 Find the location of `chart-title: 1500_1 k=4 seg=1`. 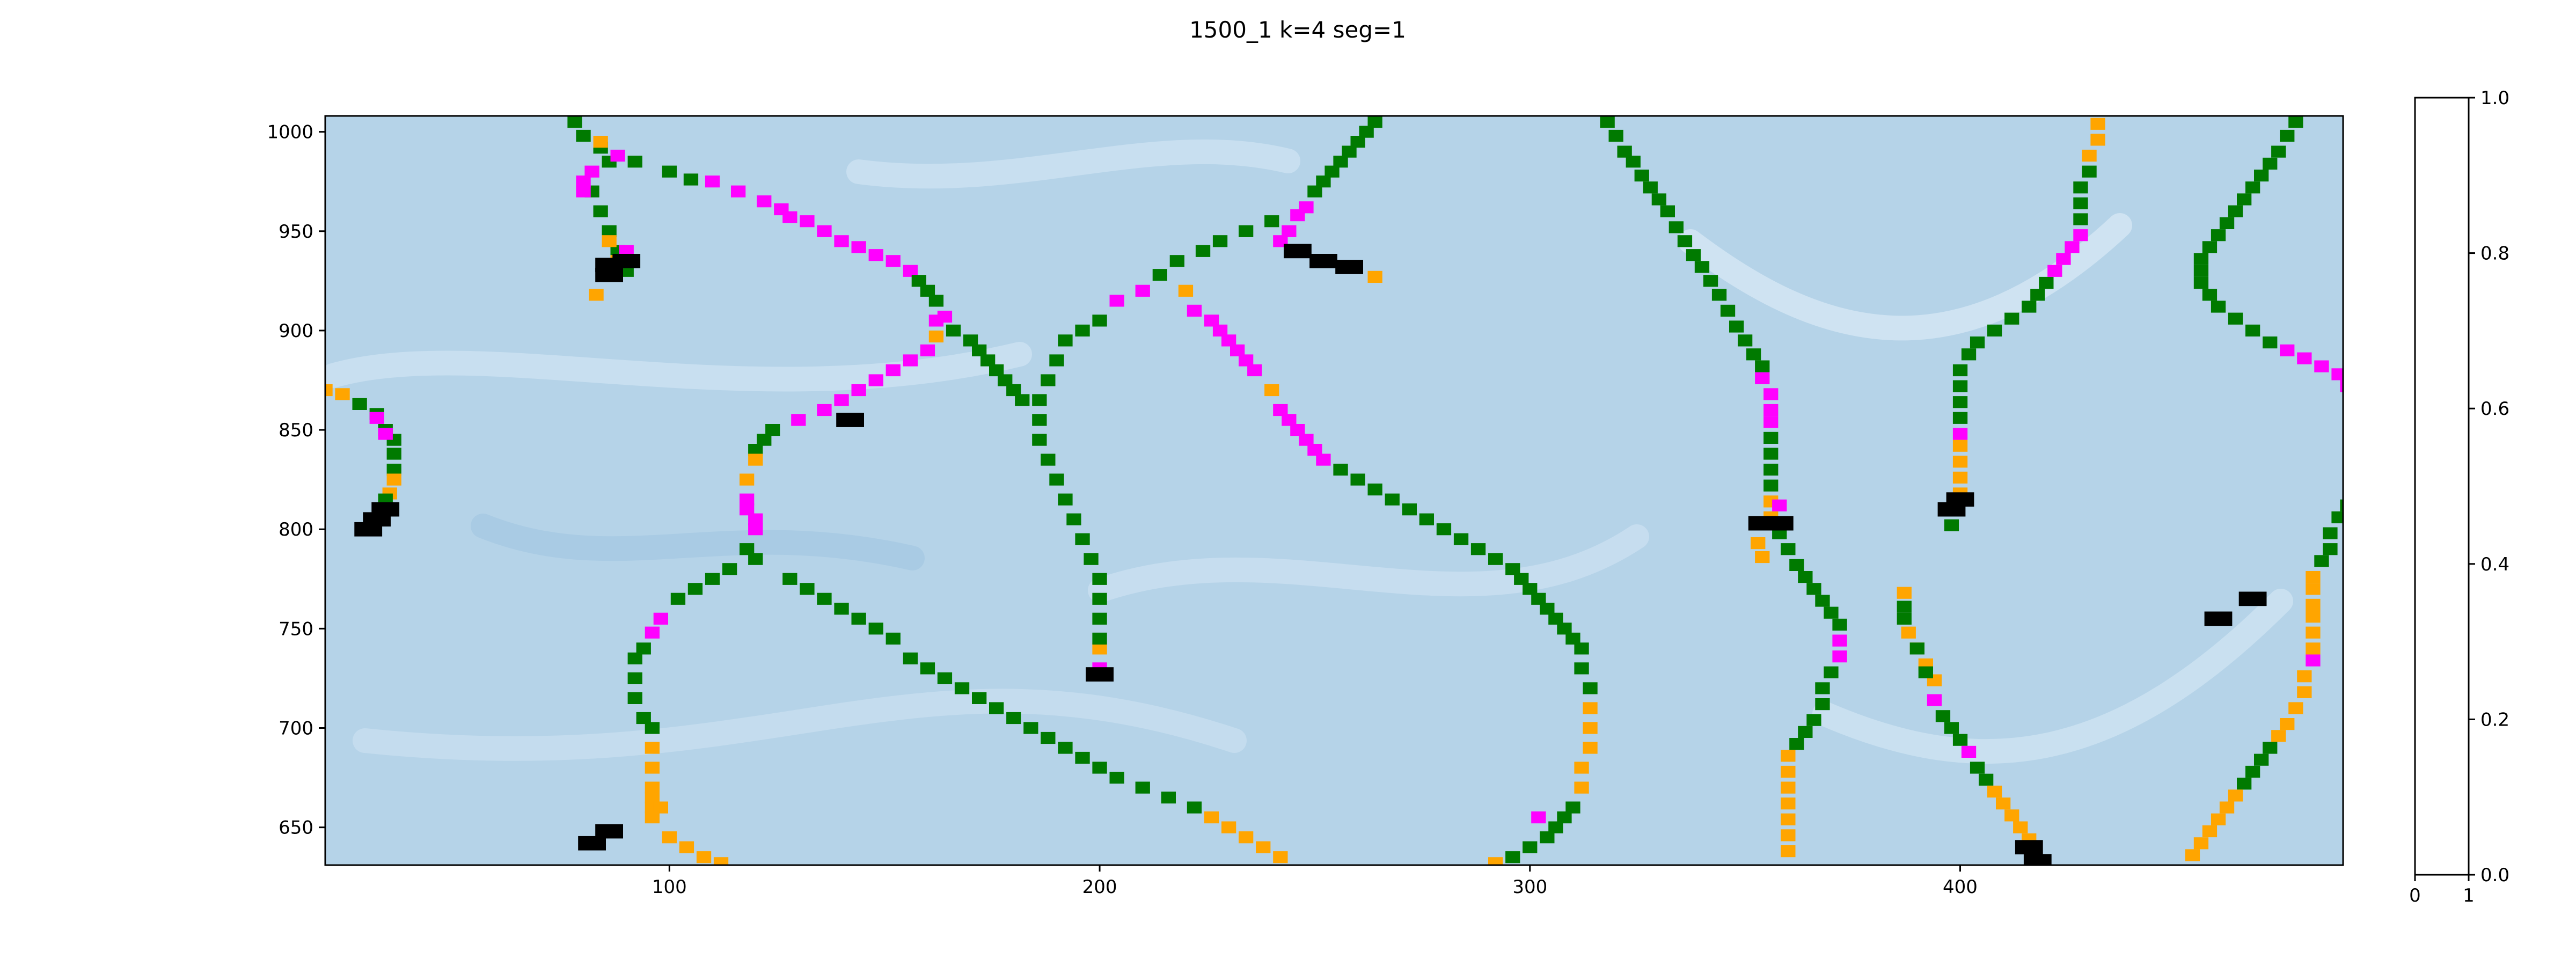

chart-title: 1500_1 k=4 seg=1 is located at coordinates (1297, 30).